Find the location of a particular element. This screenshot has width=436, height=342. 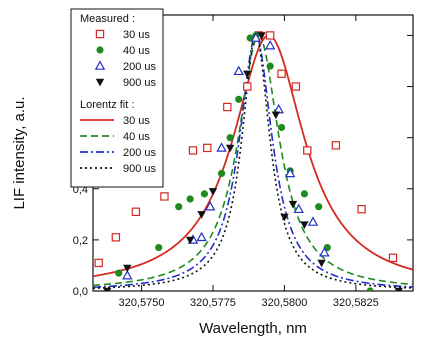

y-tick-label: 0,0 is located at coordinates (80, 292).